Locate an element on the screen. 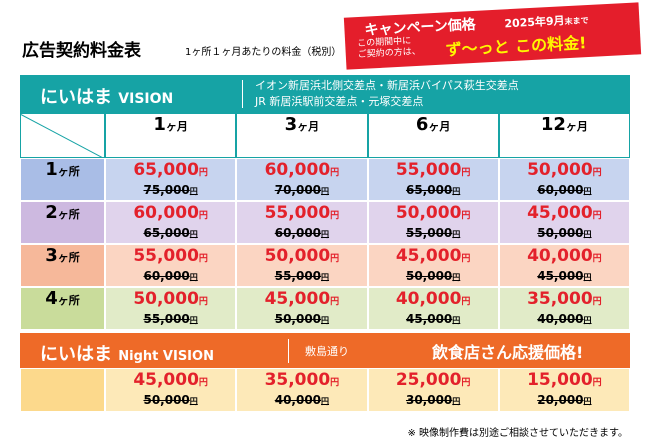  sale-price: 55,000円 is located at coordinates (302, 214).